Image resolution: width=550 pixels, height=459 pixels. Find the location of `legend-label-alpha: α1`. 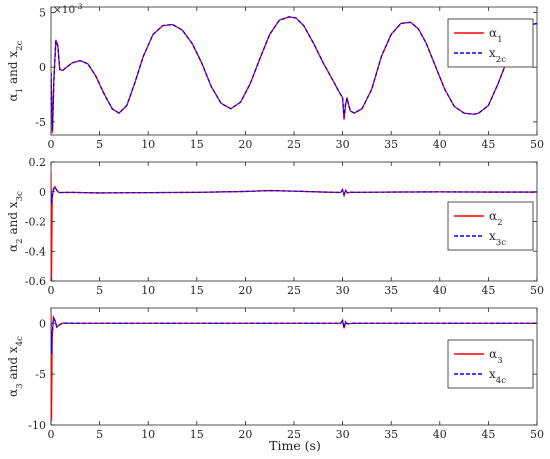

legend-label-alpha: α1 is located at coordinates (496, 35).